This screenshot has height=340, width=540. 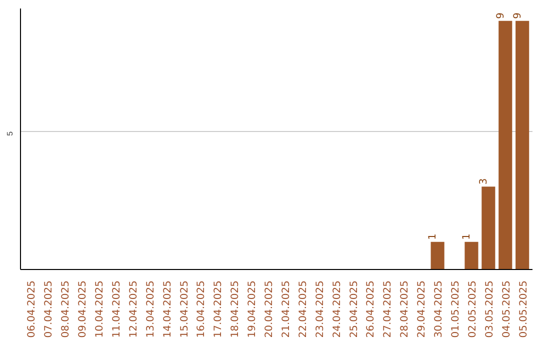 I want to click on x-tick-label: 22.04.2025, so click(x=303, y=309).